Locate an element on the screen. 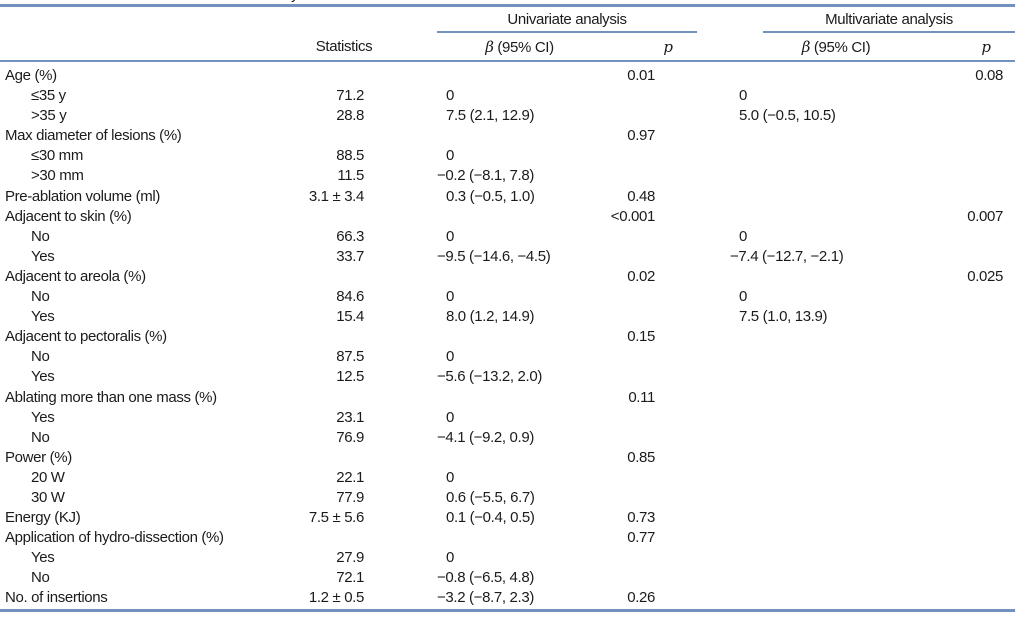 This screenshot has width=1015, height=618. row-label: 30 W is located at coordinates (48, 497).